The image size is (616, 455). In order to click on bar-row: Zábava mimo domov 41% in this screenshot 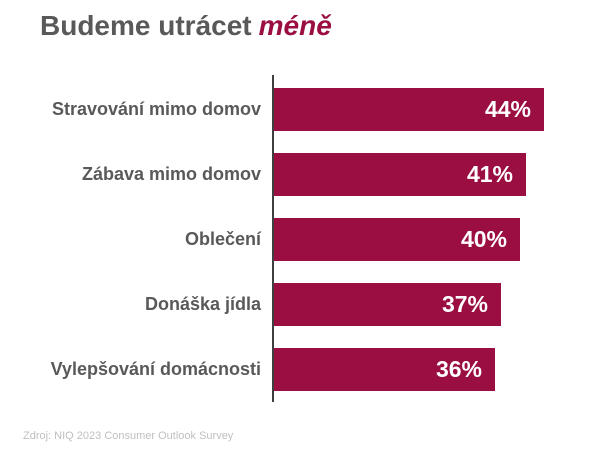, I will do `click(308, 174)`.